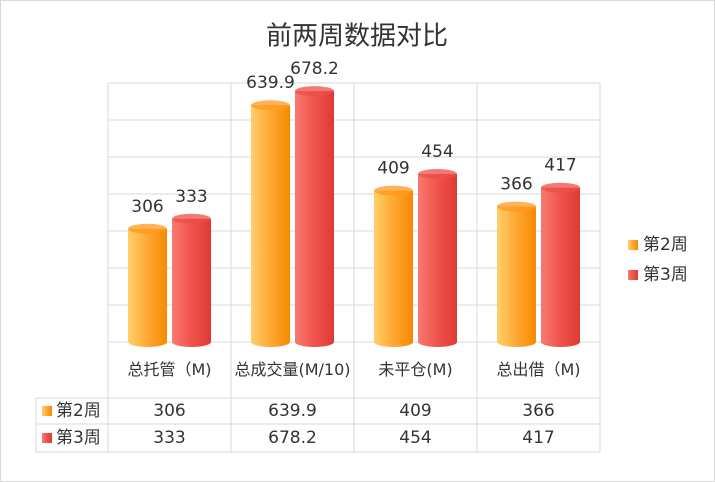 The height and width of the screenshot is (482, 715). What do you see at coordinates (437, 152) in the screenshot?
I see `data-label: 454` at bounding box center [437, 152].